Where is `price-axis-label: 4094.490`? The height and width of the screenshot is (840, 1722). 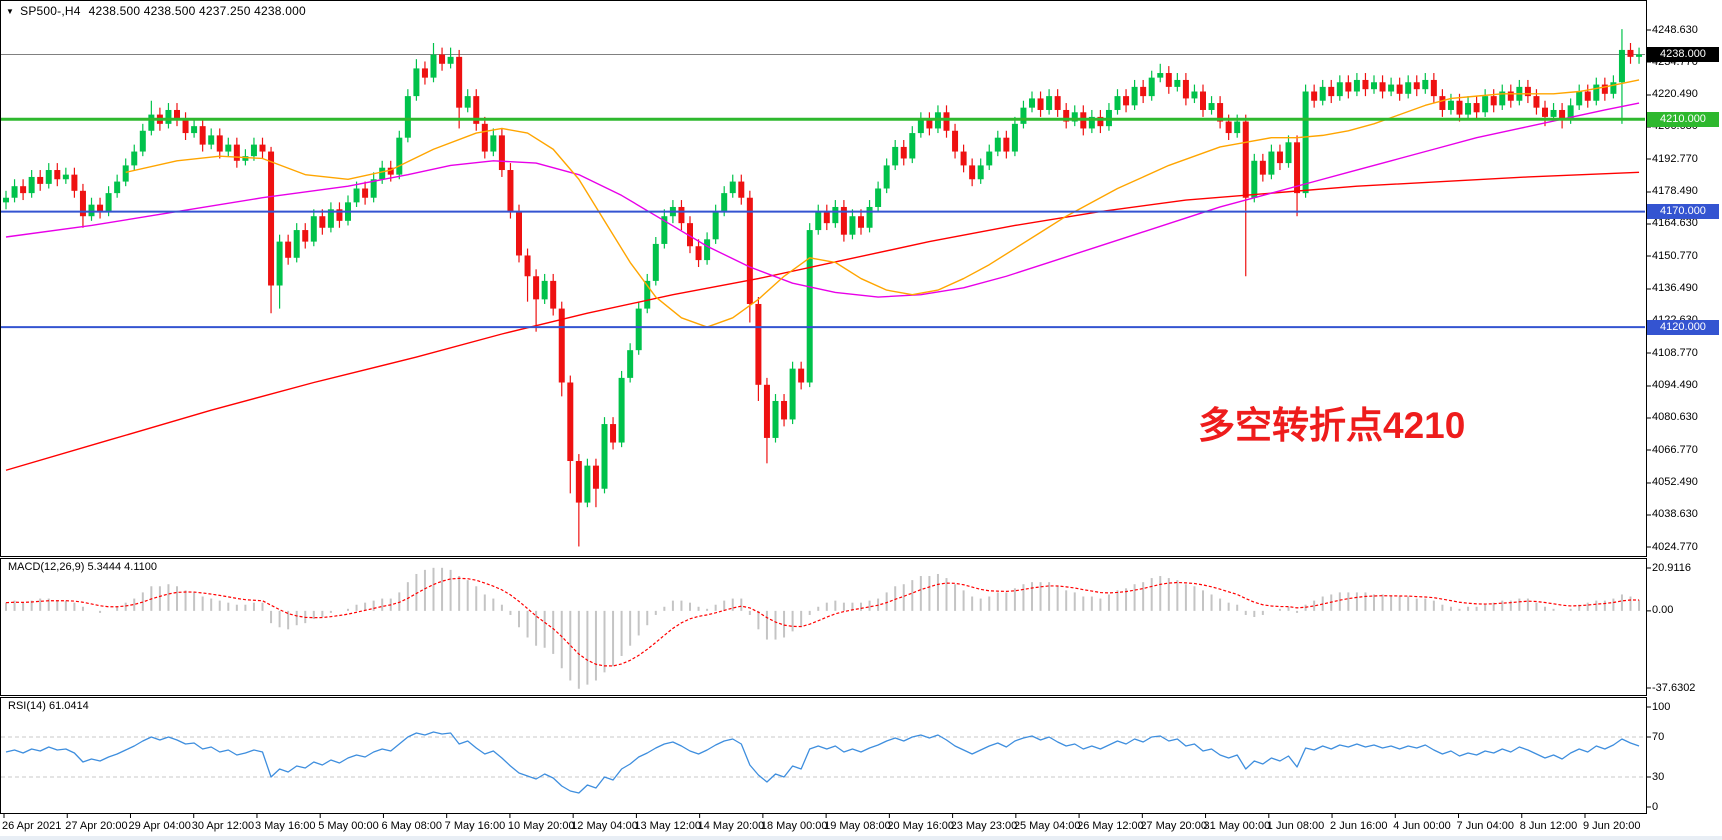
price-axis-label: 4094.490 is located at coordinates (1675, 385).